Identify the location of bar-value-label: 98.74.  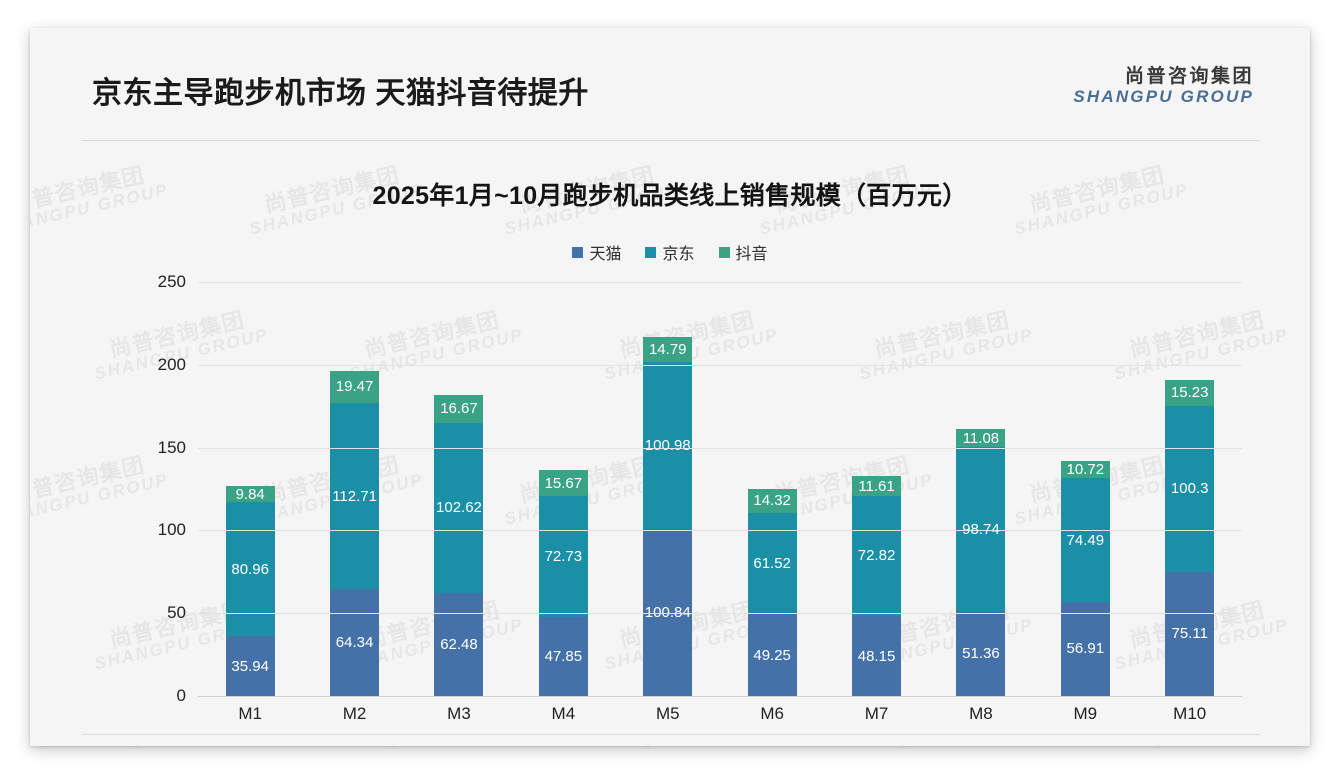
(981, 529).